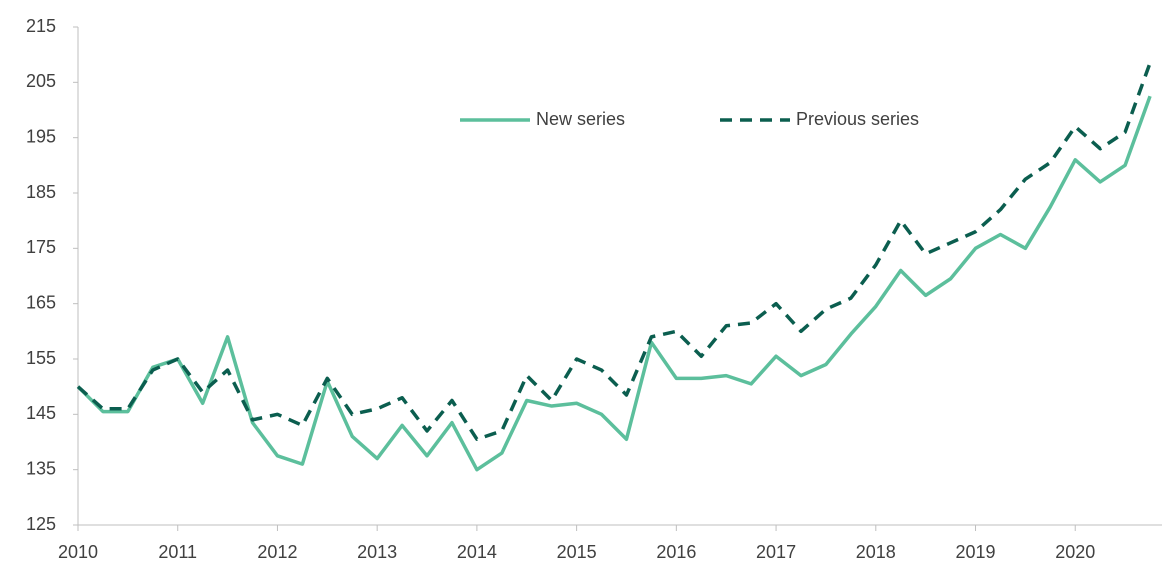 The width and height of the screenshot is (1162, 568). Describe the element at coordinates (41, 136) in the screenshot. I see `y-tick-label: 195` at that location.